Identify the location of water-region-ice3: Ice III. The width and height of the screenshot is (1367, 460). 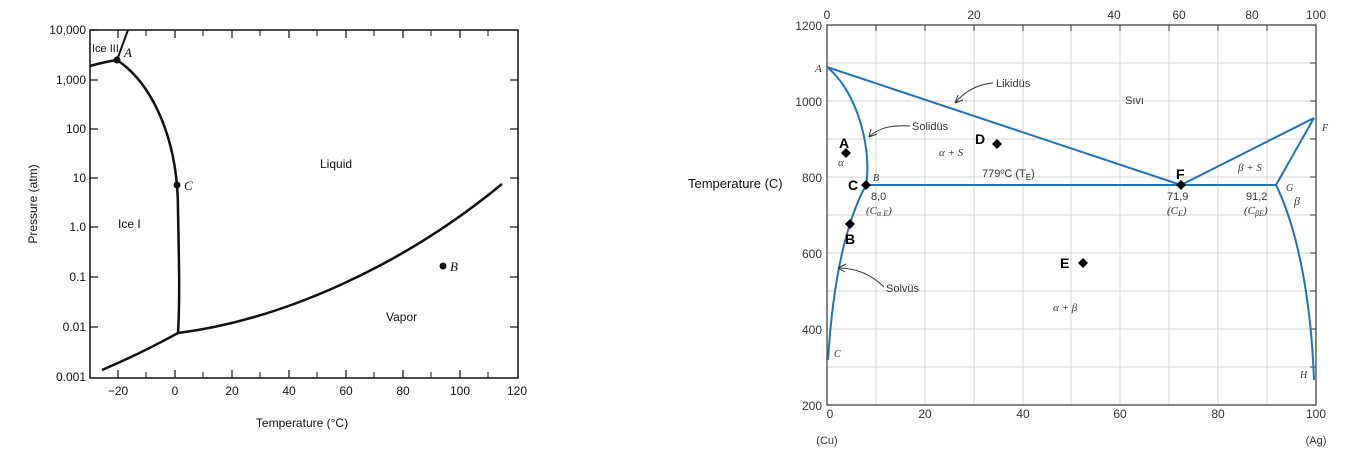
(105, 49).